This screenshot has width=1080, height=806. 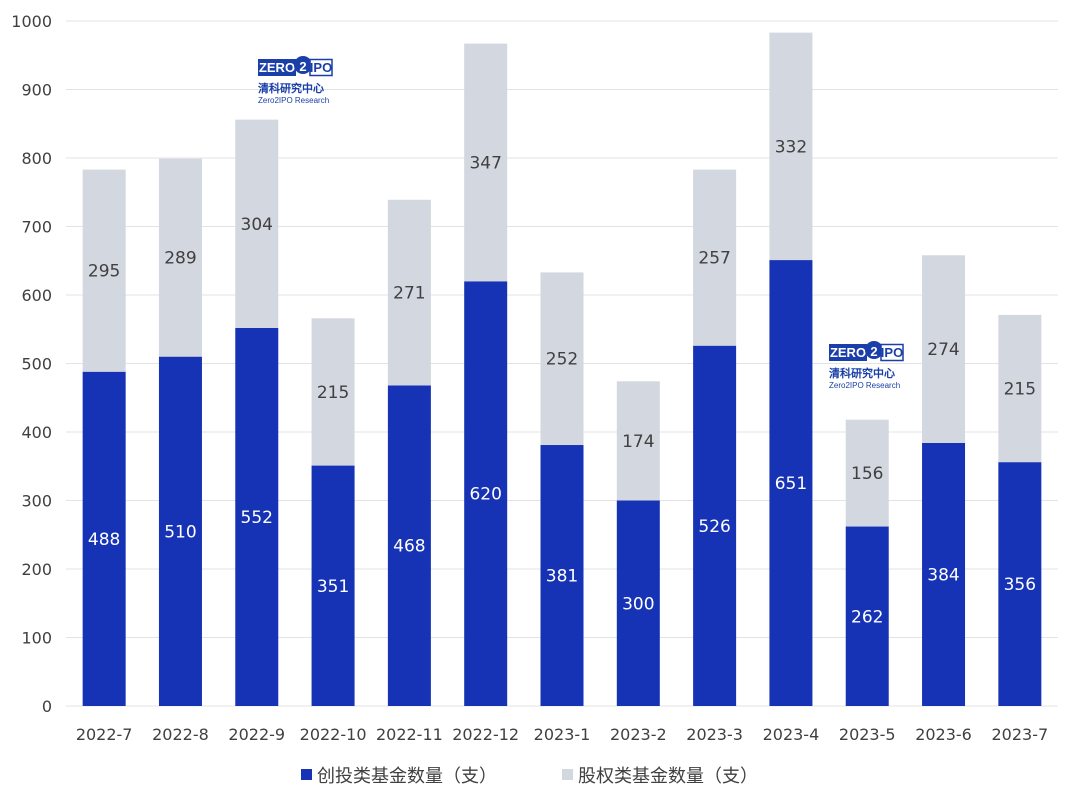 I want to click on data-label: 488, so click(x=104, y=540).